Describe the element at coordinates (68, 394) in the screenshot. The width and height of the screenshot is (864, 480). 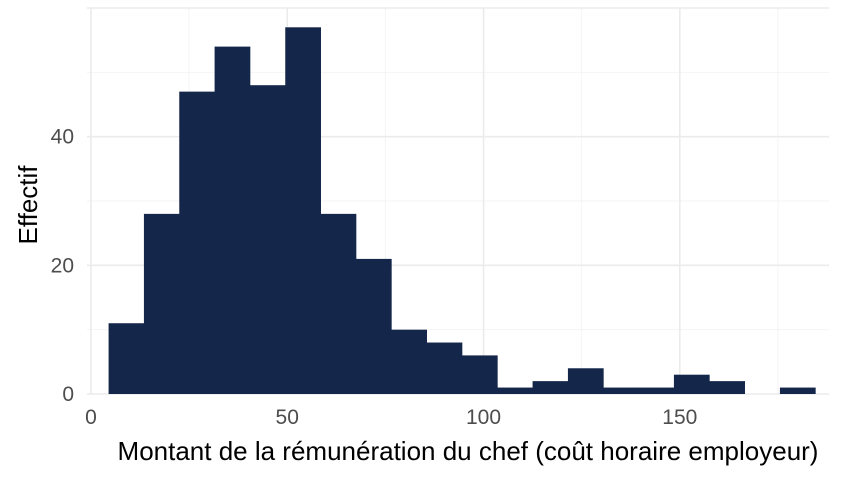
I see `y-tick-label: 0` at that location.